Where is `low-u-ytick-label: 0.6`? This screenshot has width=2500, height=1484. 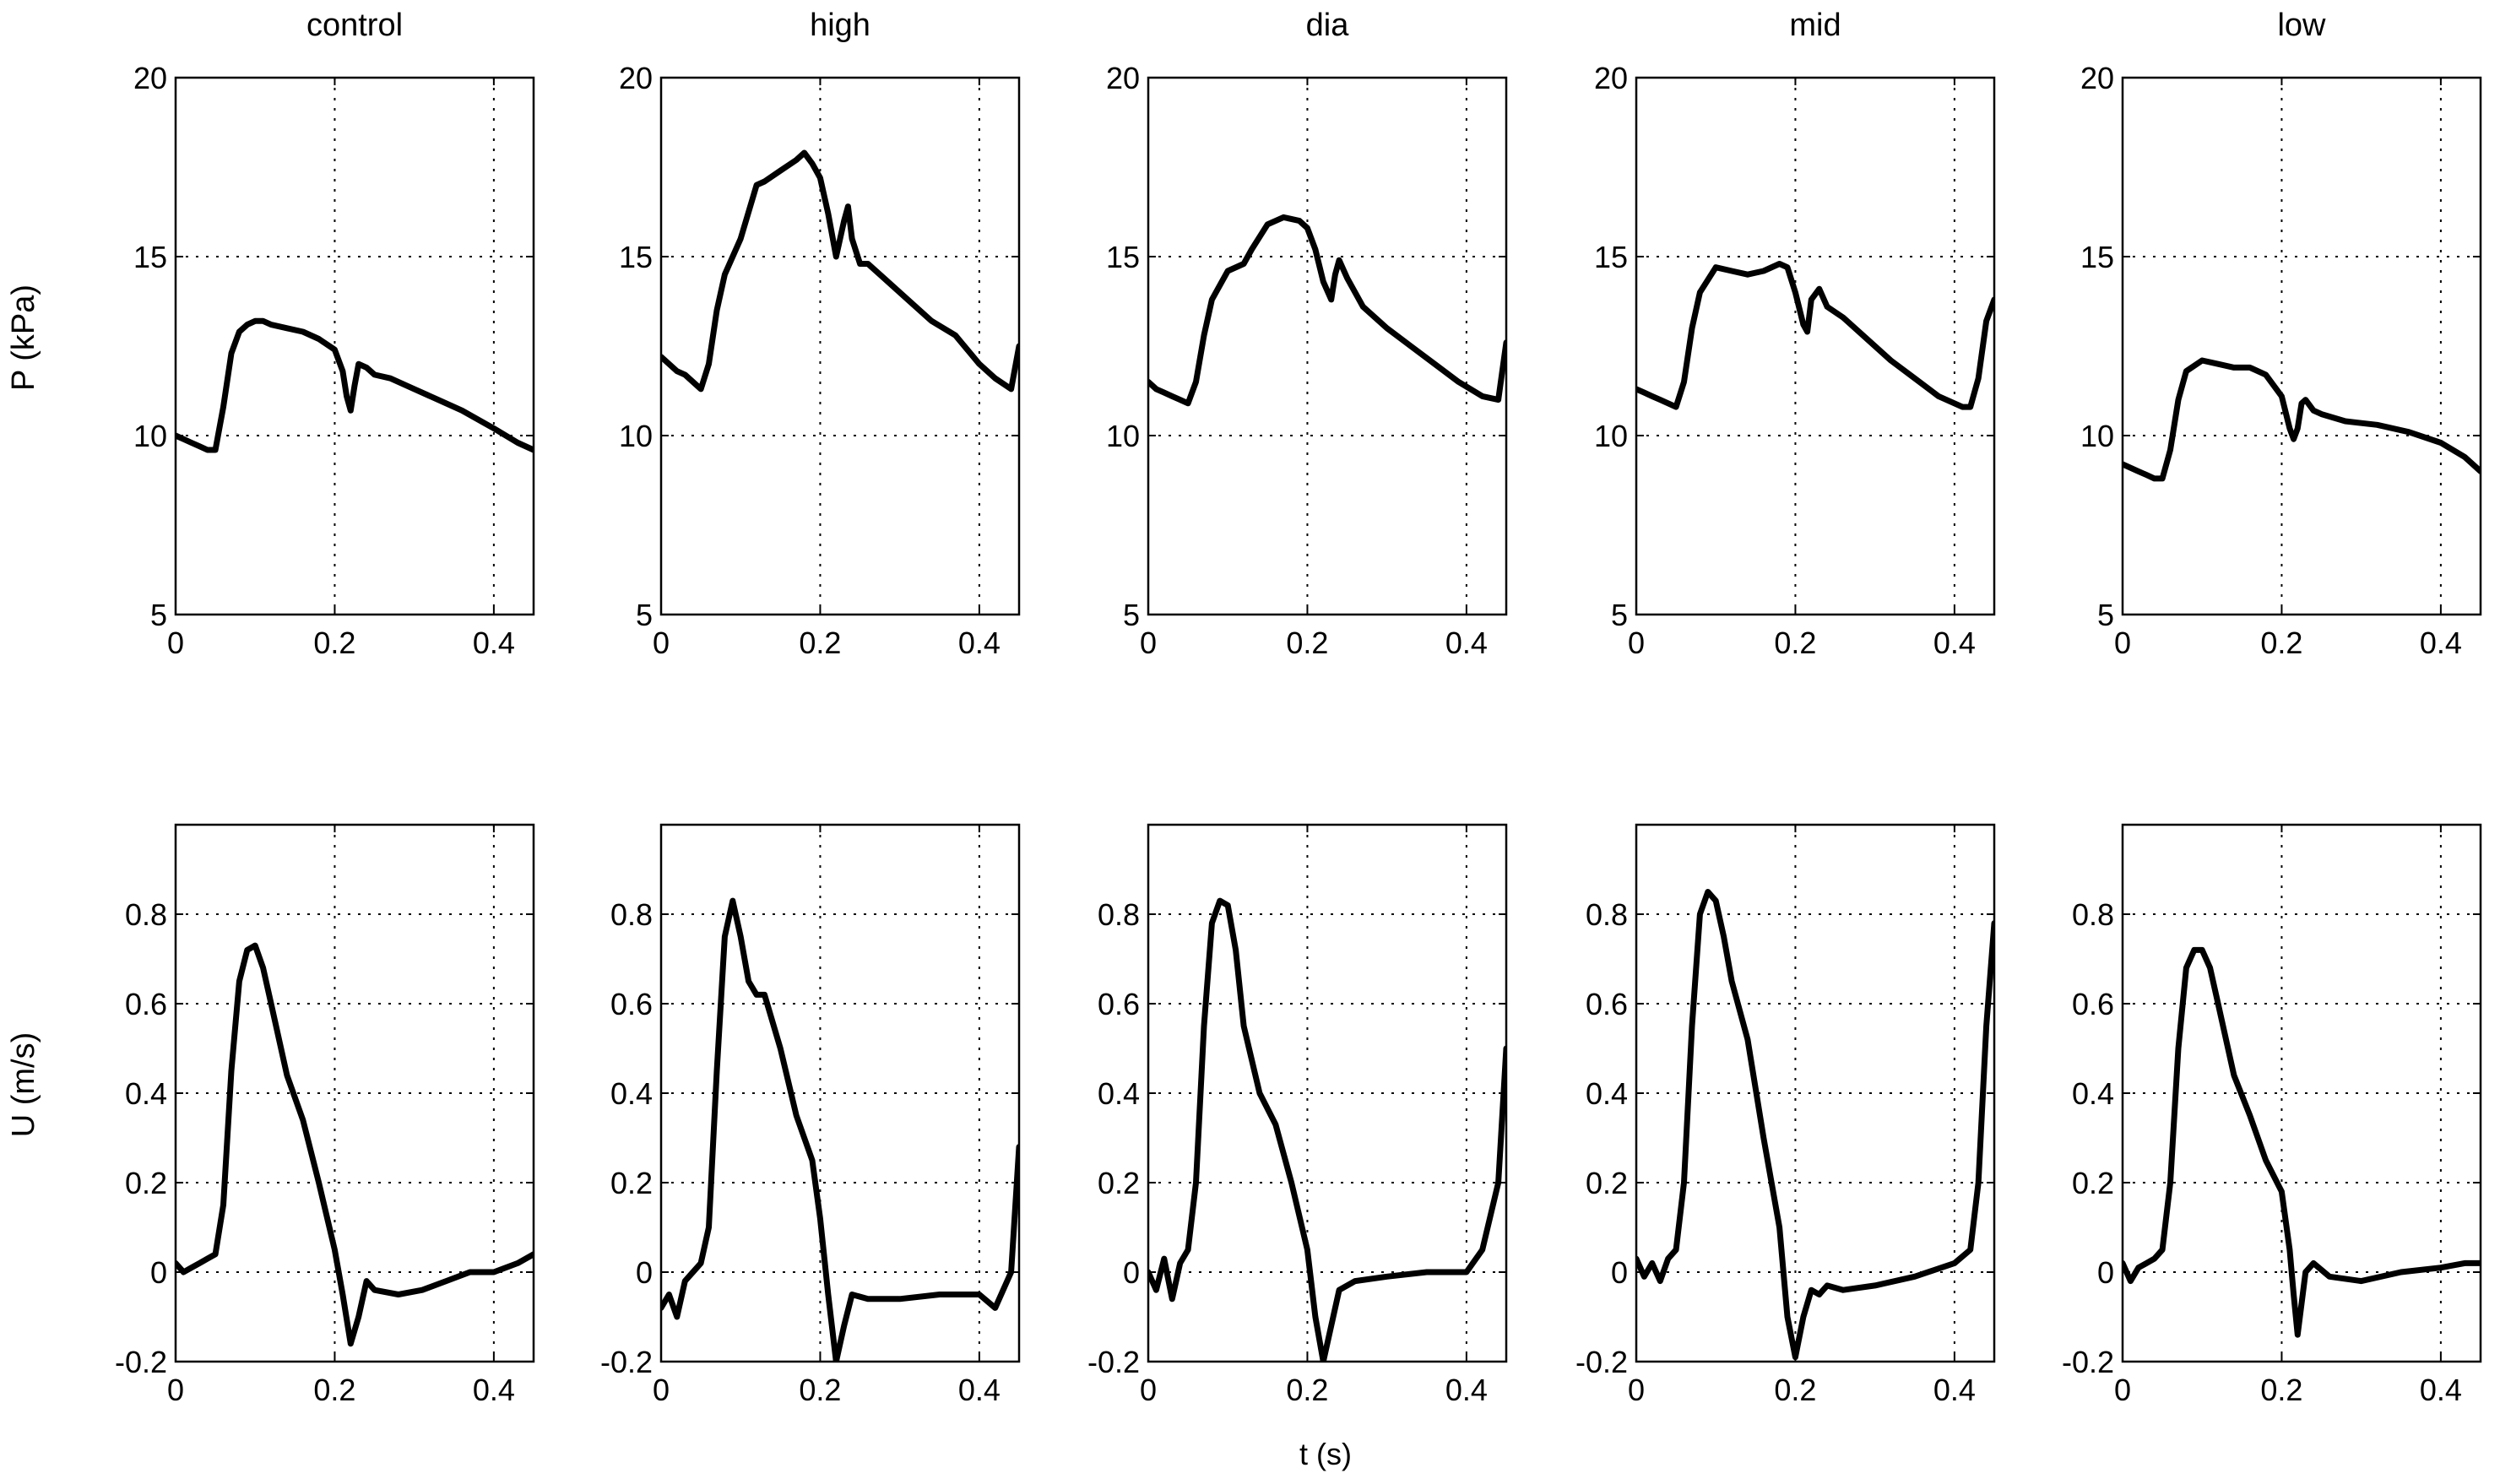 low-u-ytick-label: 0.6 is located at coordinates (2093, 1004).